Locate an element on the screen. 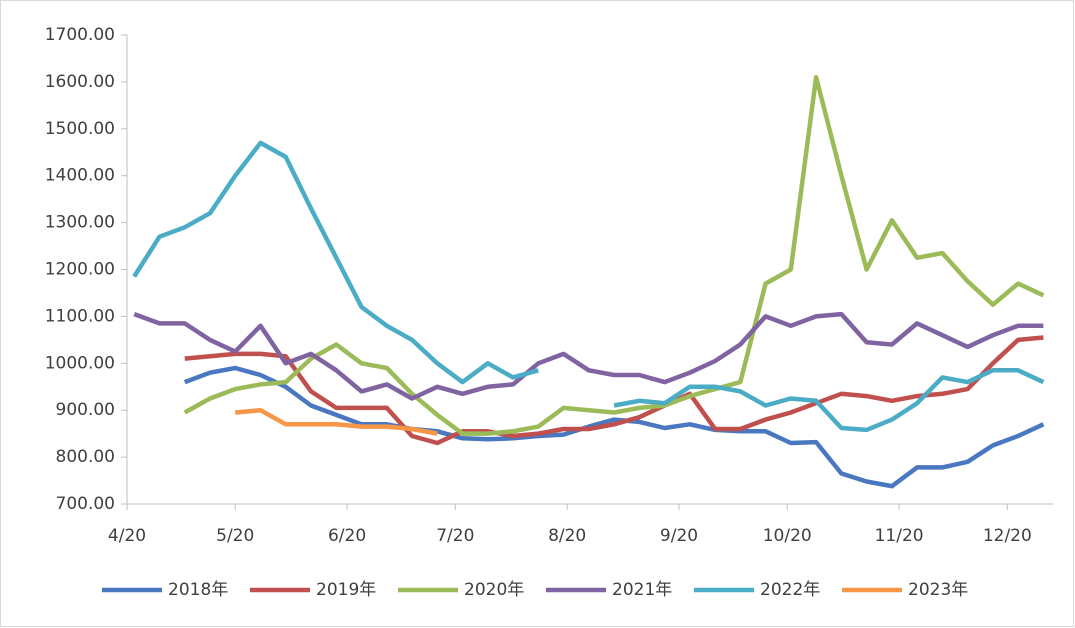 The height and width of the screenshot is (628, 1075). x-tick-label: 8/20 is located at coordinates (567, 536).